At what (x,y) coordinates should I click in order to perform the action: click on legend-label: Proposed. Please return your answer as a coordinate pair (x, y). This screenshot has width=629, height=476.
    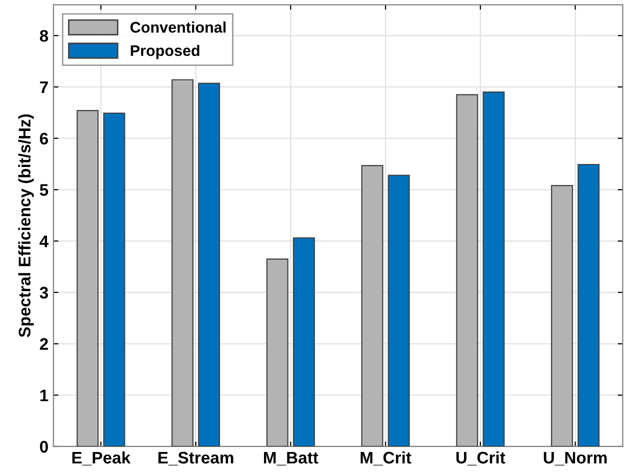
    Looking at the image, I should click on (165, 52).